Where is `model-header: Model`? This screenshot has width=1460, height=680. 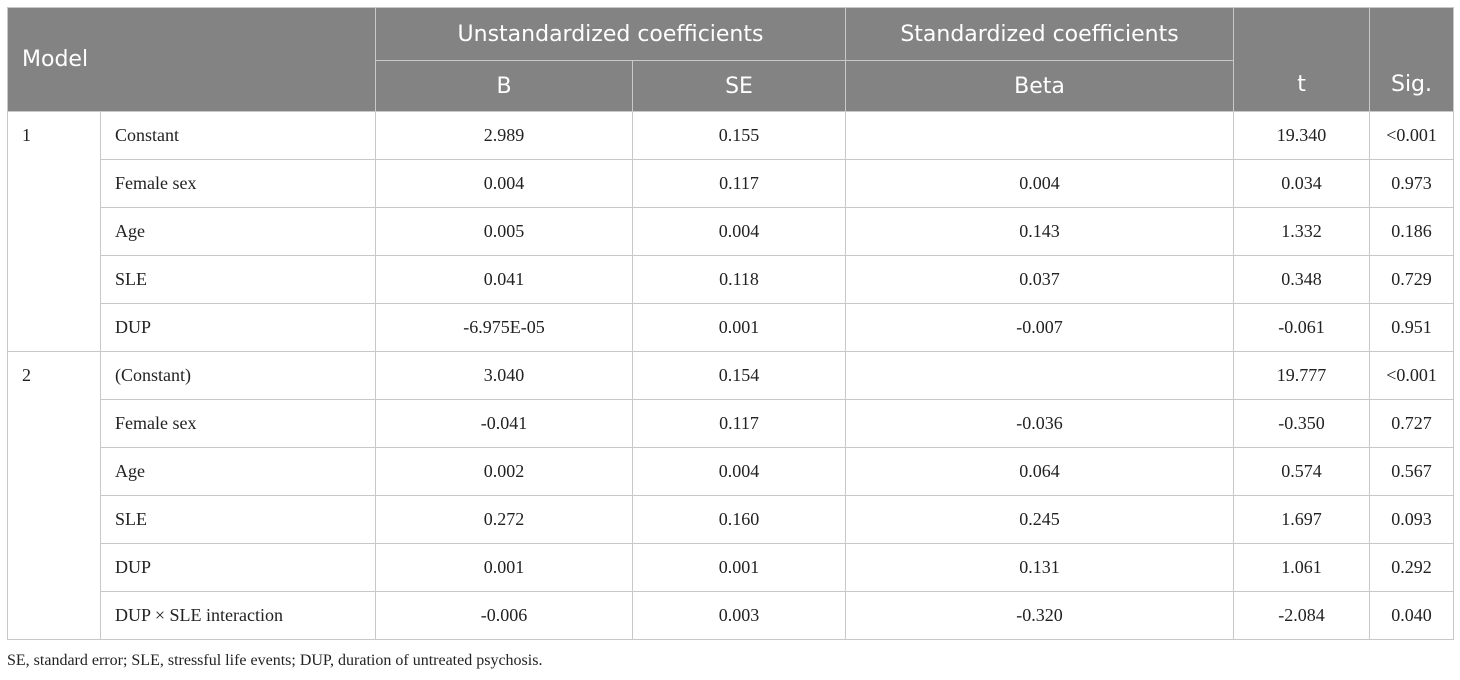
model-header: Model is located at coordinates (191, 59).